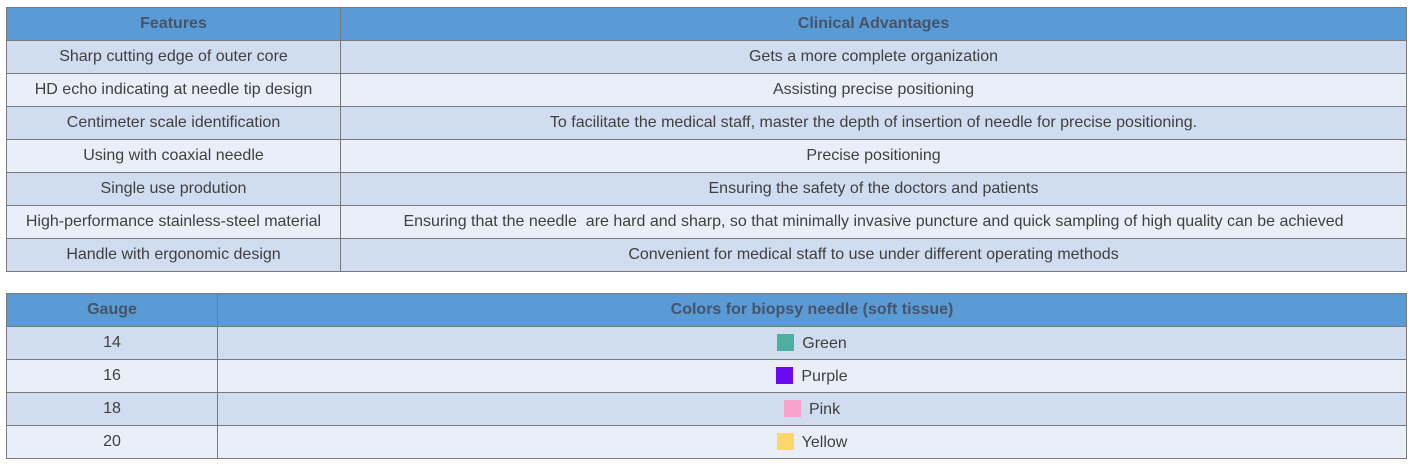  I want to click on color-cell: Pink, so click(812, 409).